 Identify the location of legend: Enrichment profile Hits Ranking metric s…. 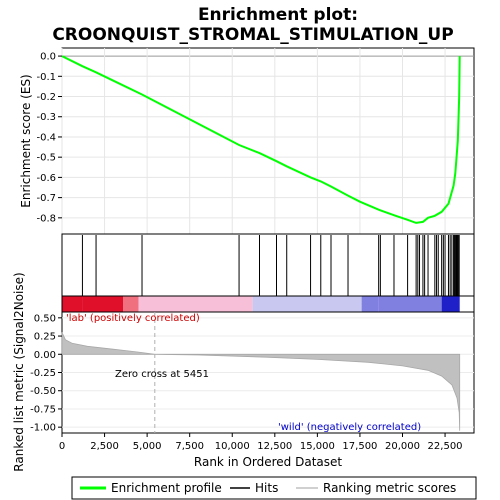
(274, 488).